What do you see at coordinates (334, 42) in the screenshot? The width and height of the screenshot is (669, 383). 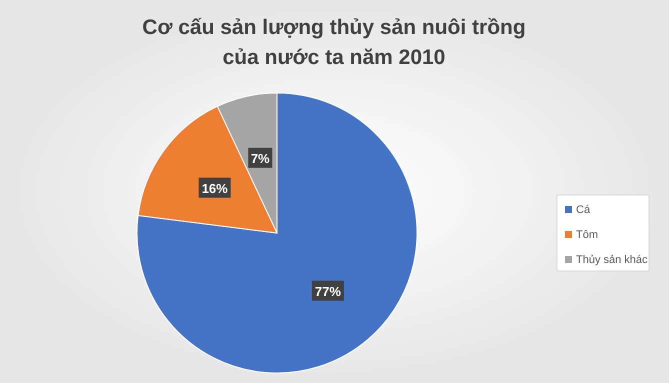 I see `chart-title: Cơ cấu sản lượng thủy sản nuôi trồng của nước ta năm 2010` at bounding box center [334, 42].